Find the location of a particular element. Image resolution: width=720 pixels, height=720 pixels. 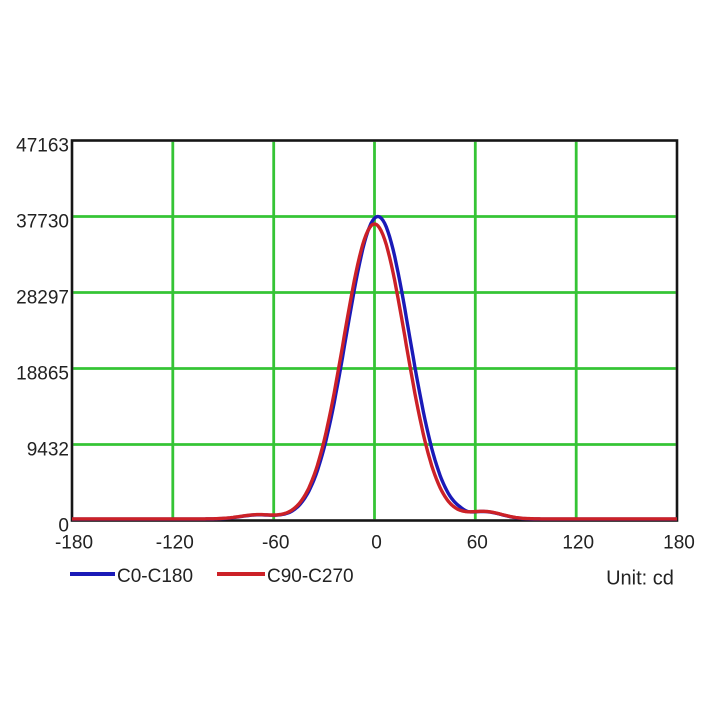

svg-text: -60 is located at coordinates (275, 543).